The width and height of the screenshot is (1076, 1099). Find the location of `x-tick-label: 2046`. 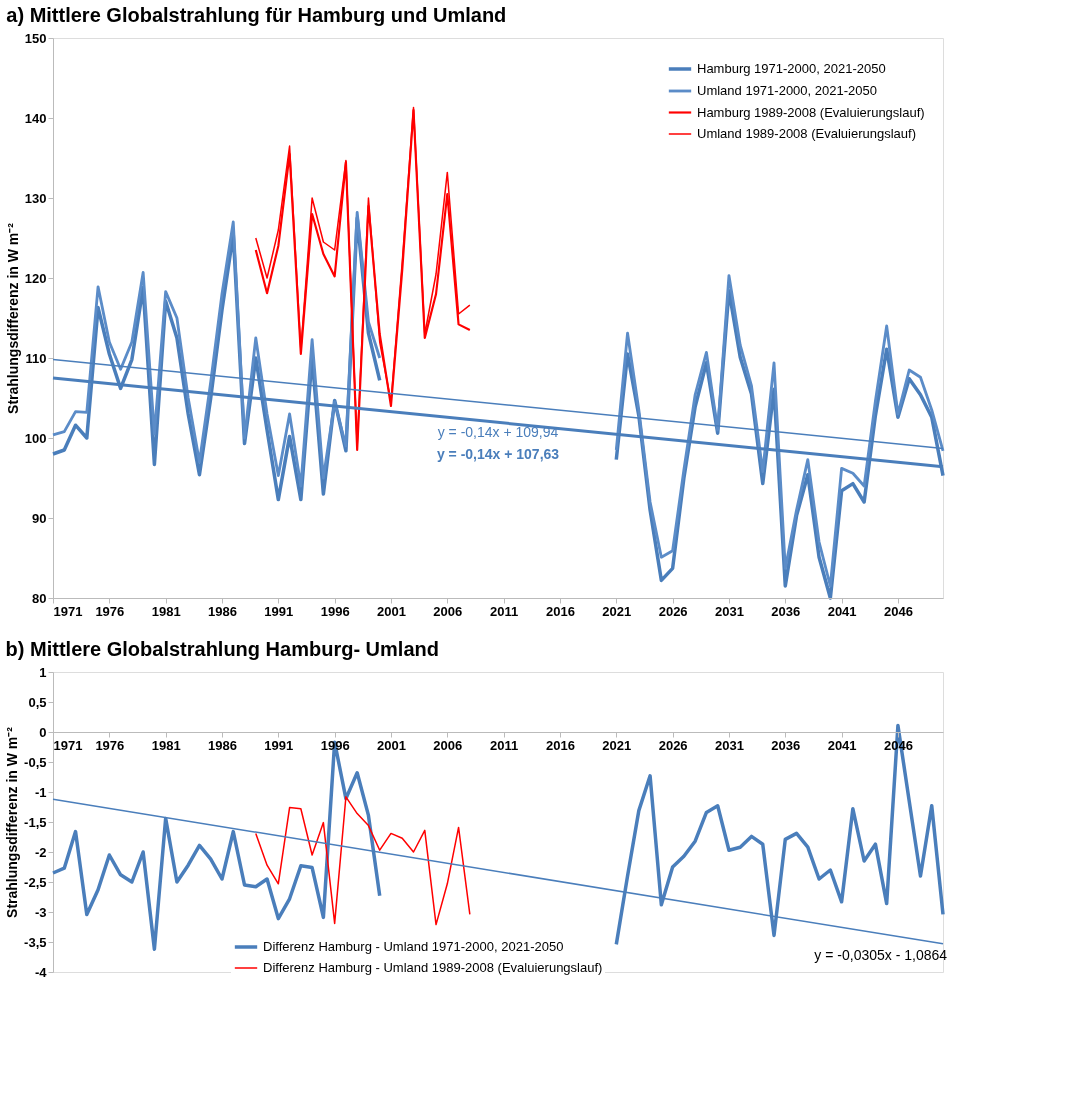

x-tick-label: 2046 is located at coordinates (898, 611).